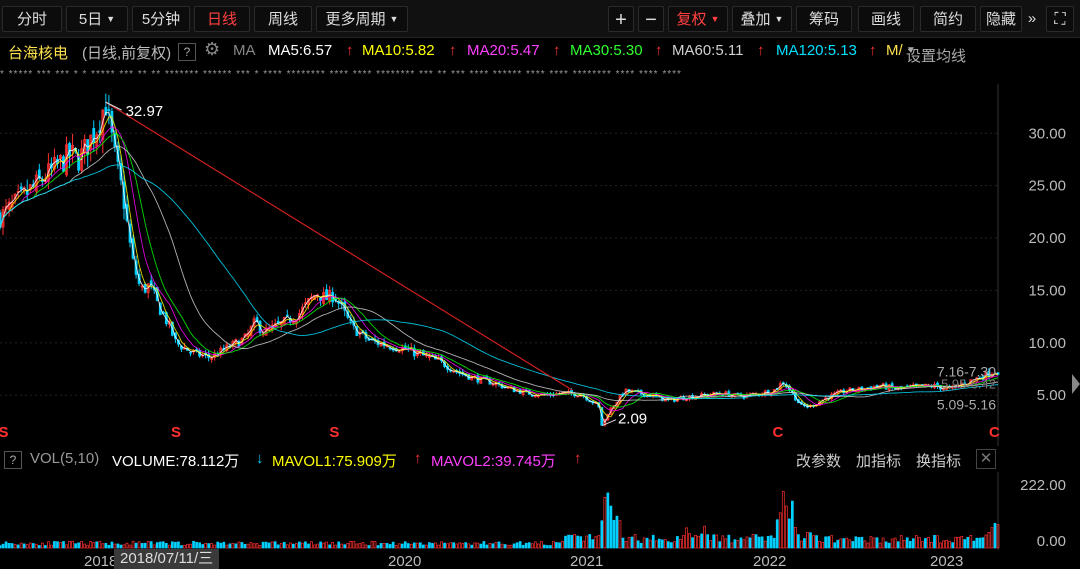 This screenshot has width=1080, height=569. I want to click on hide-button: 隐藏, so click(1001, 19).